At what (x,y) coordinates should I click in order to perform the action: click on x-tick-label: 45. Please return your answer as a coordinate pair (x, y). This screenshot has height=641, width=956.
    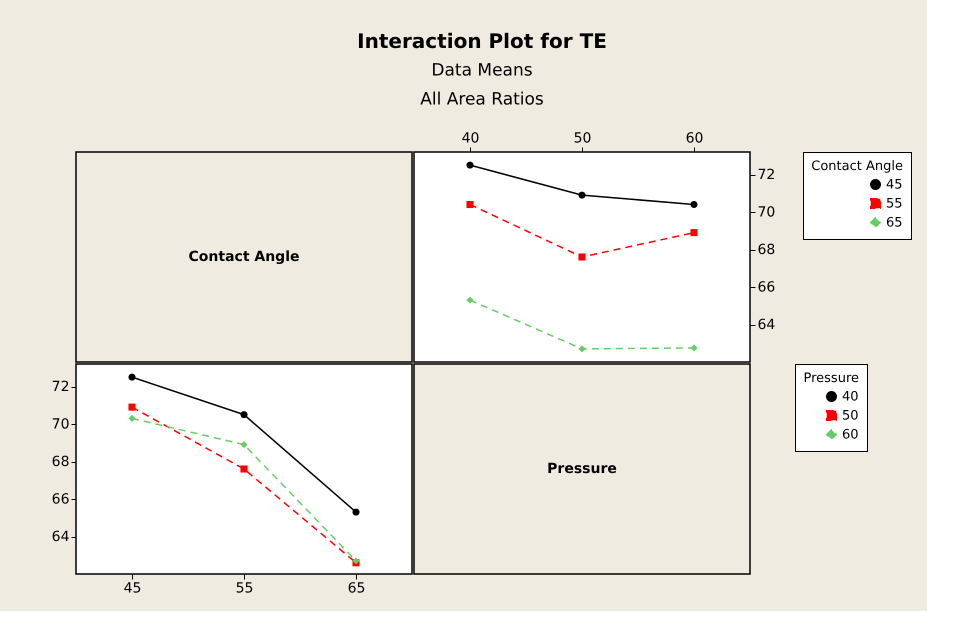
    Looking at the image, I should click on (133, 588).